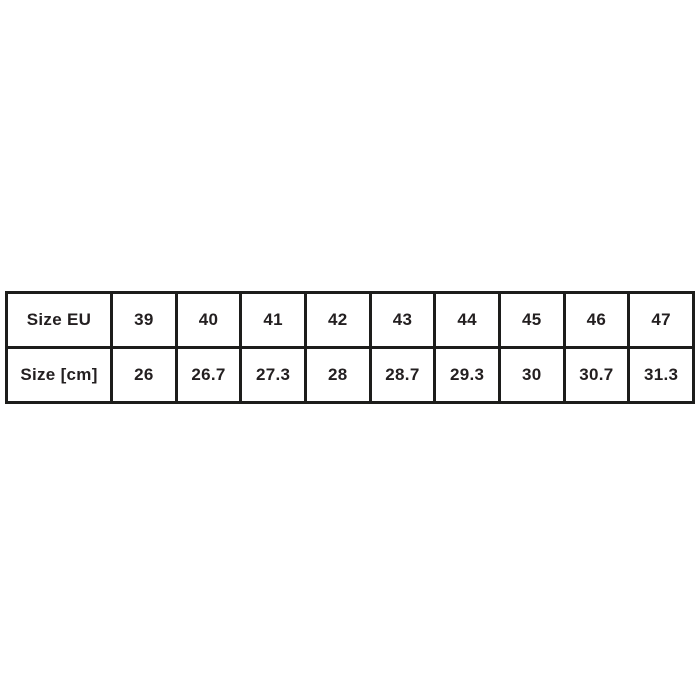  I want to click on cell-cm-30-7: 30.7, so click(596, 375).